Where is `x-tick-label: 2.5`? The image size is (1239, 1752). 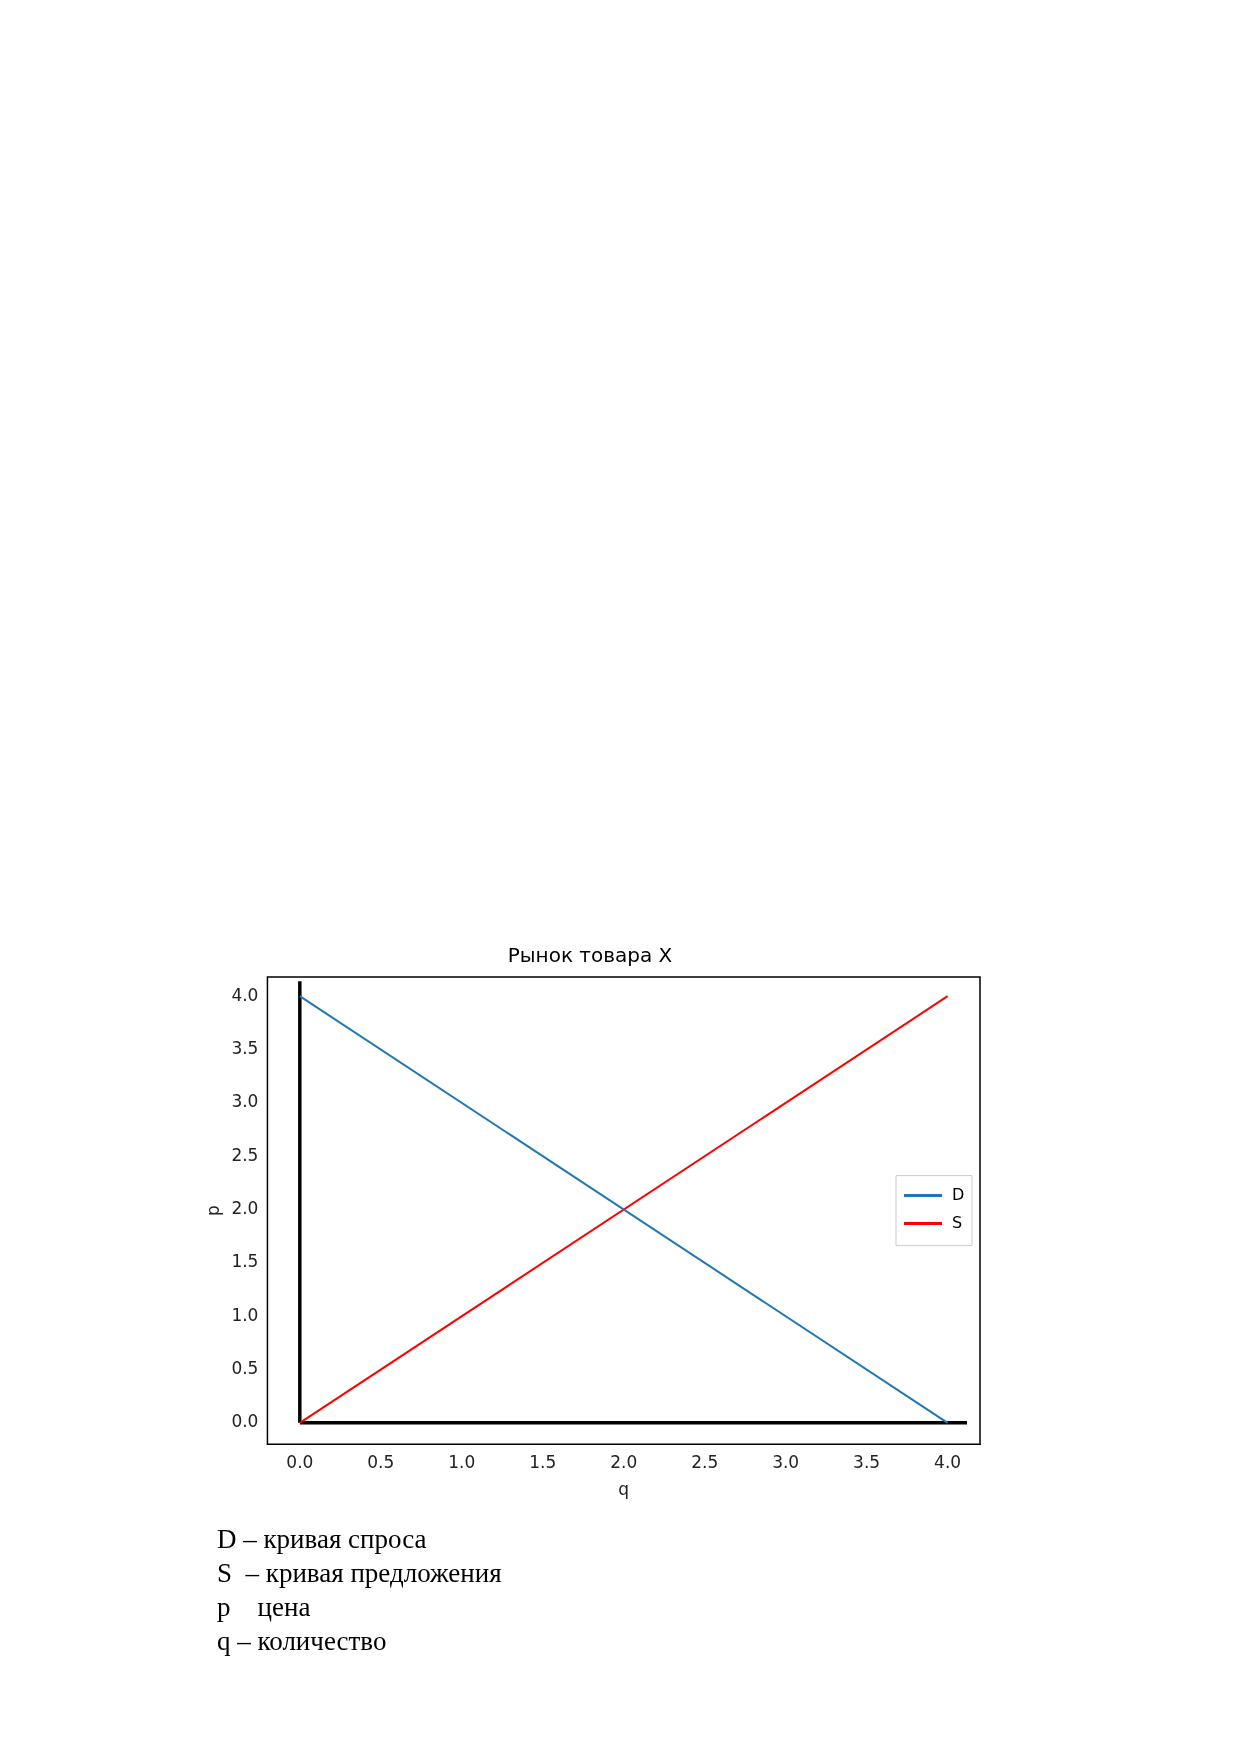
x-tick-label: 2.5 is located at coordinates (705, 1461).